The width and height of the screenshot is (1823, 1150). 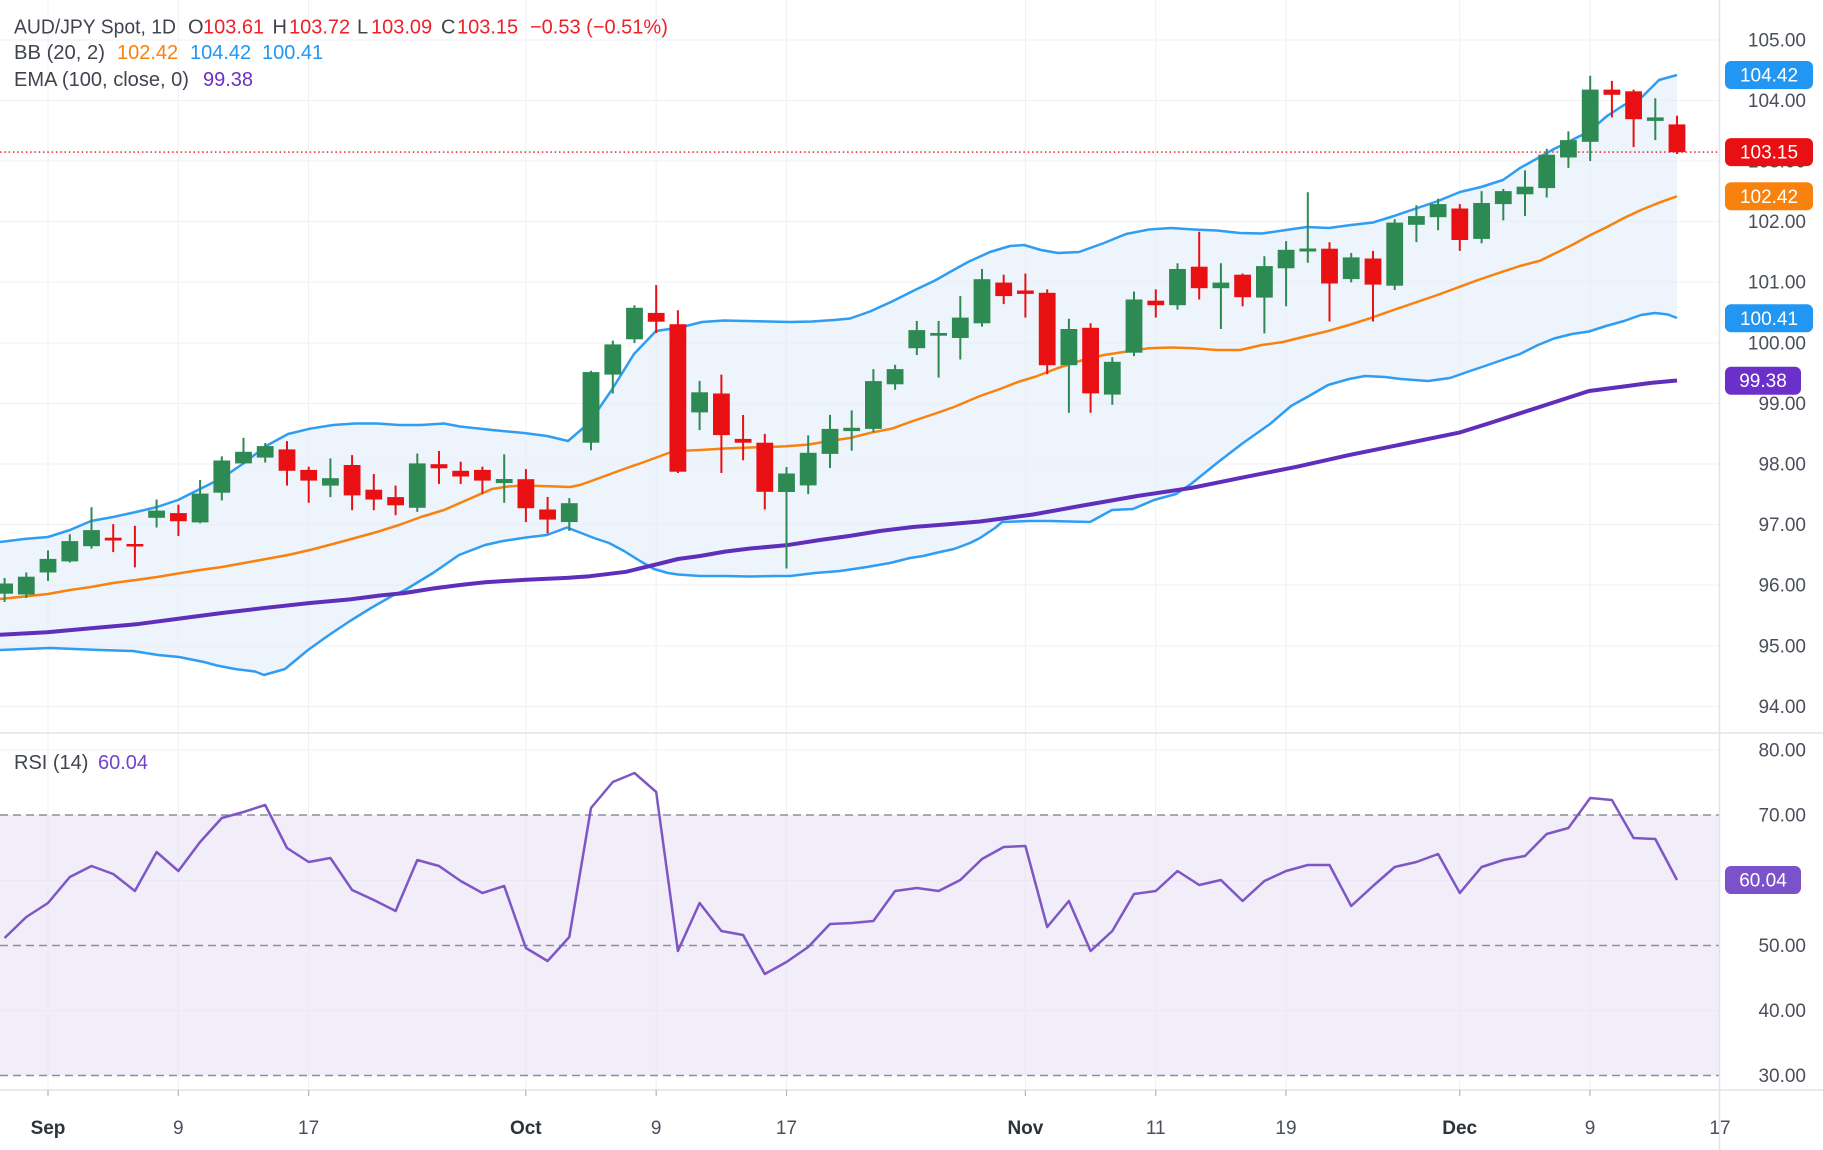 I want to click on svg-text: 95.00, so click(x=1782, y=647).